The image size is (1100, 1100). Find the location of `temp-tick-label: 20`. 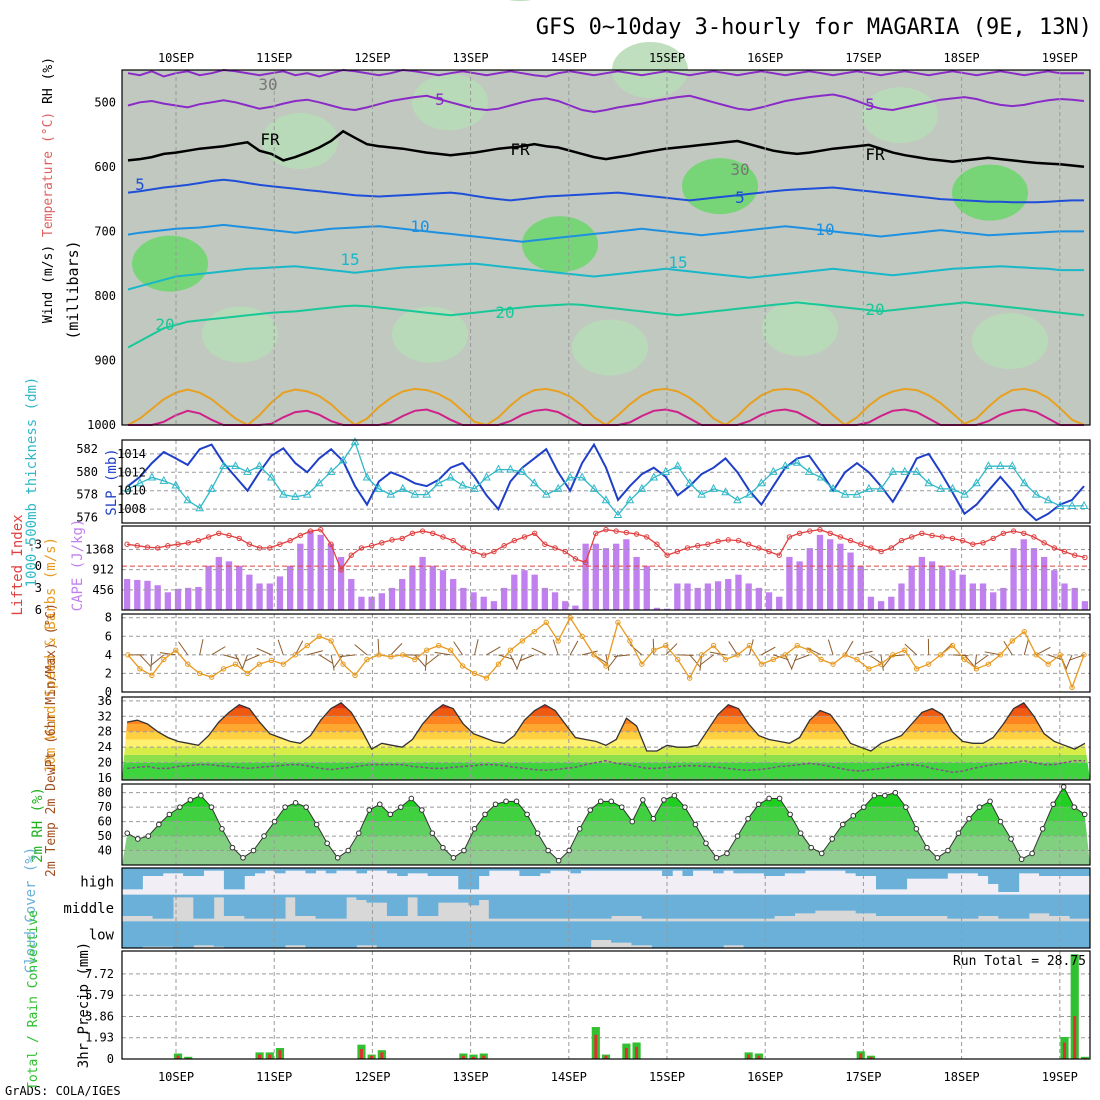

temp-tick-label: 20 is located at coordinates (105, 763).